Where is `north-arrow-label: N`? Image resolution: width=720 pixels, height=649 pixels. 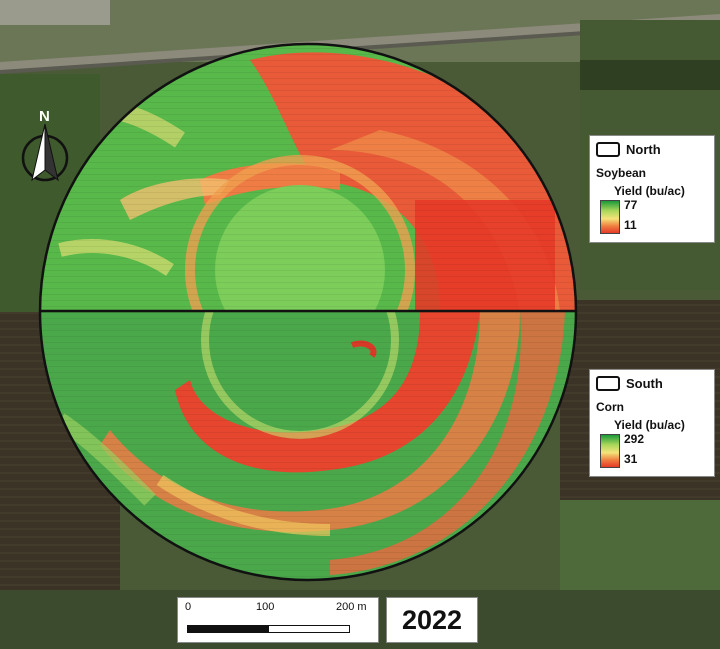
north-arrow-label: N is located at coordinates (44, 116).